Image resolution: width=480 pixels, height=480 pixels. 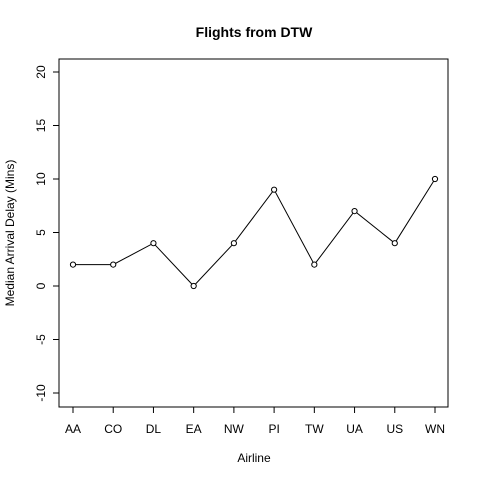 What do you see at coordinates (10, 233) in the screenshot?
I see `y-axis-label: Median Arrival Delay (Mins)` at bounding box center [10, 233].